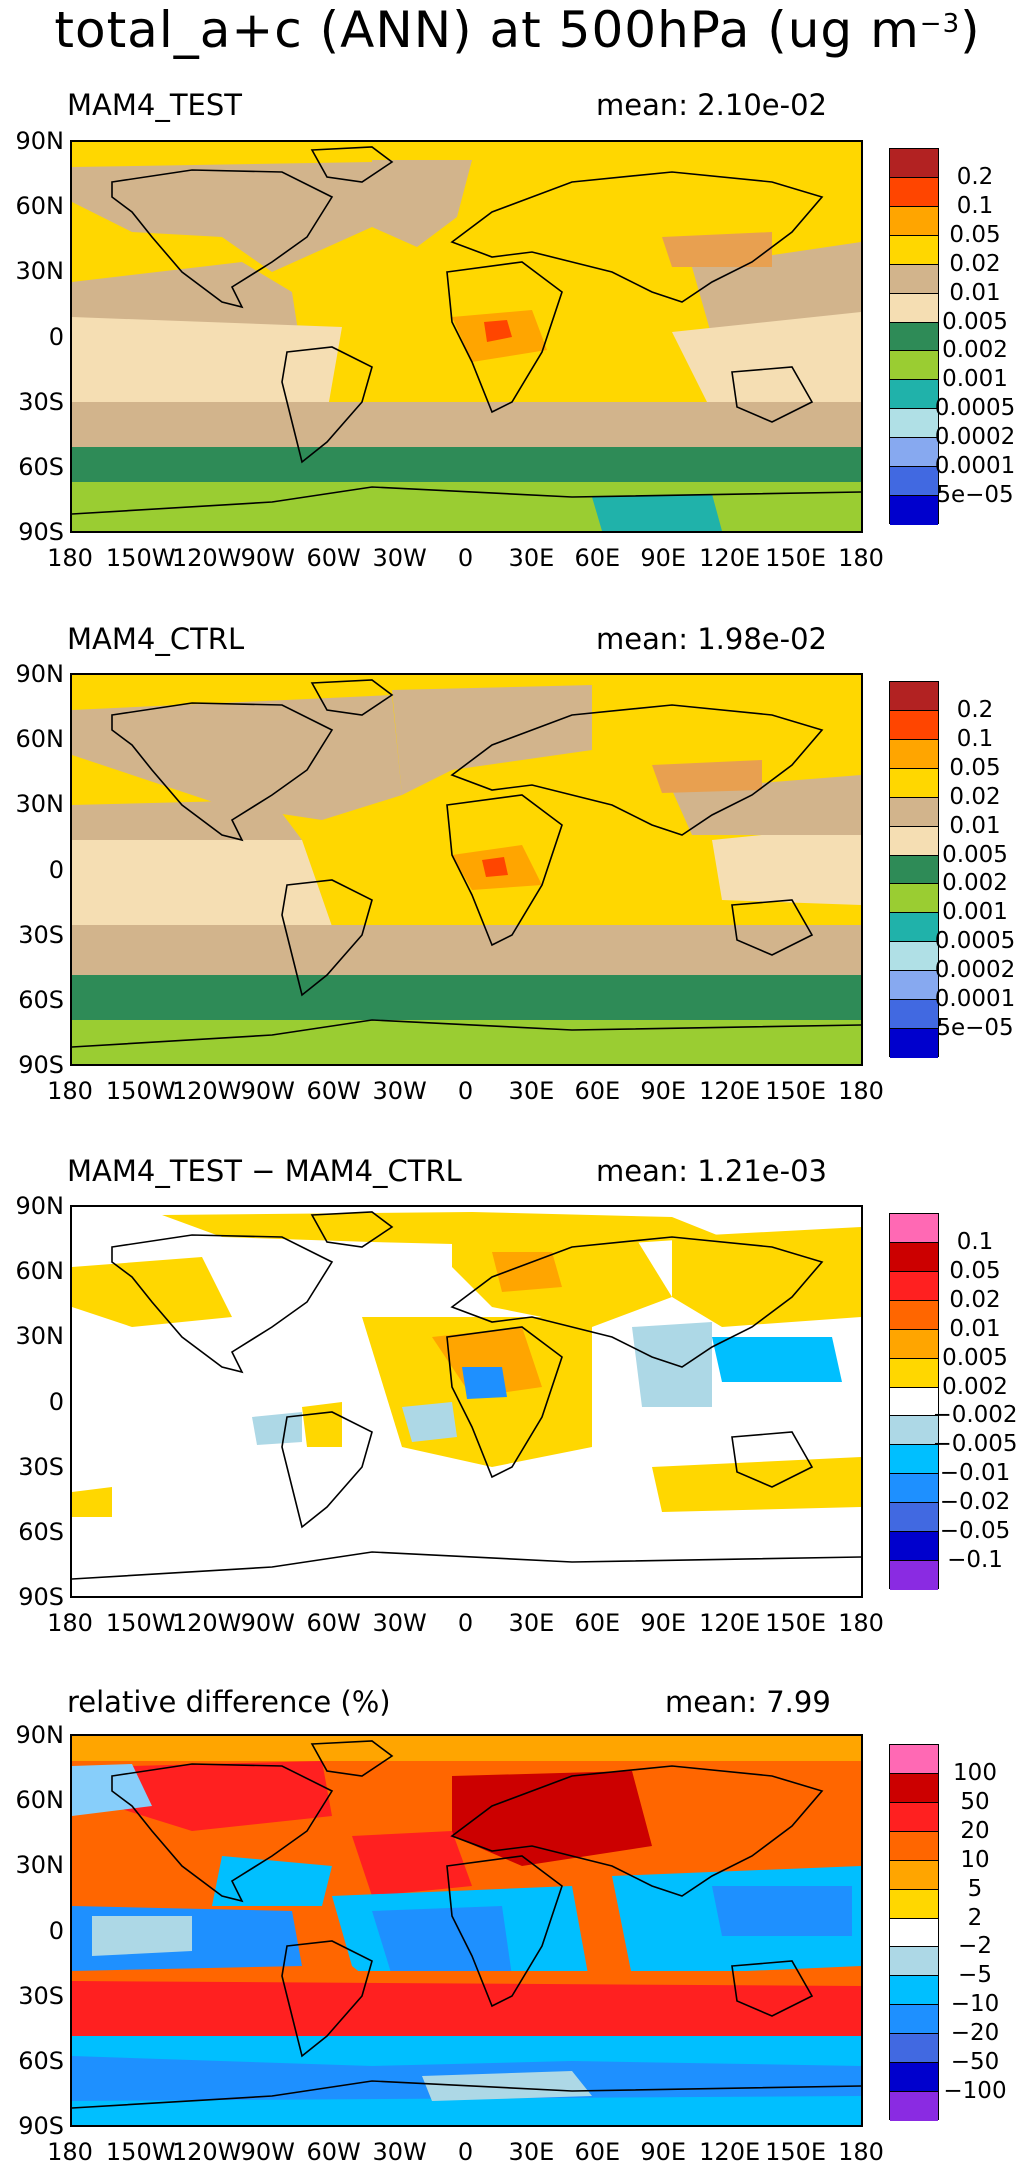 The image size is (1035, 2175). I want to click on colorbar-tick-label: −10, so click(975, 2004).